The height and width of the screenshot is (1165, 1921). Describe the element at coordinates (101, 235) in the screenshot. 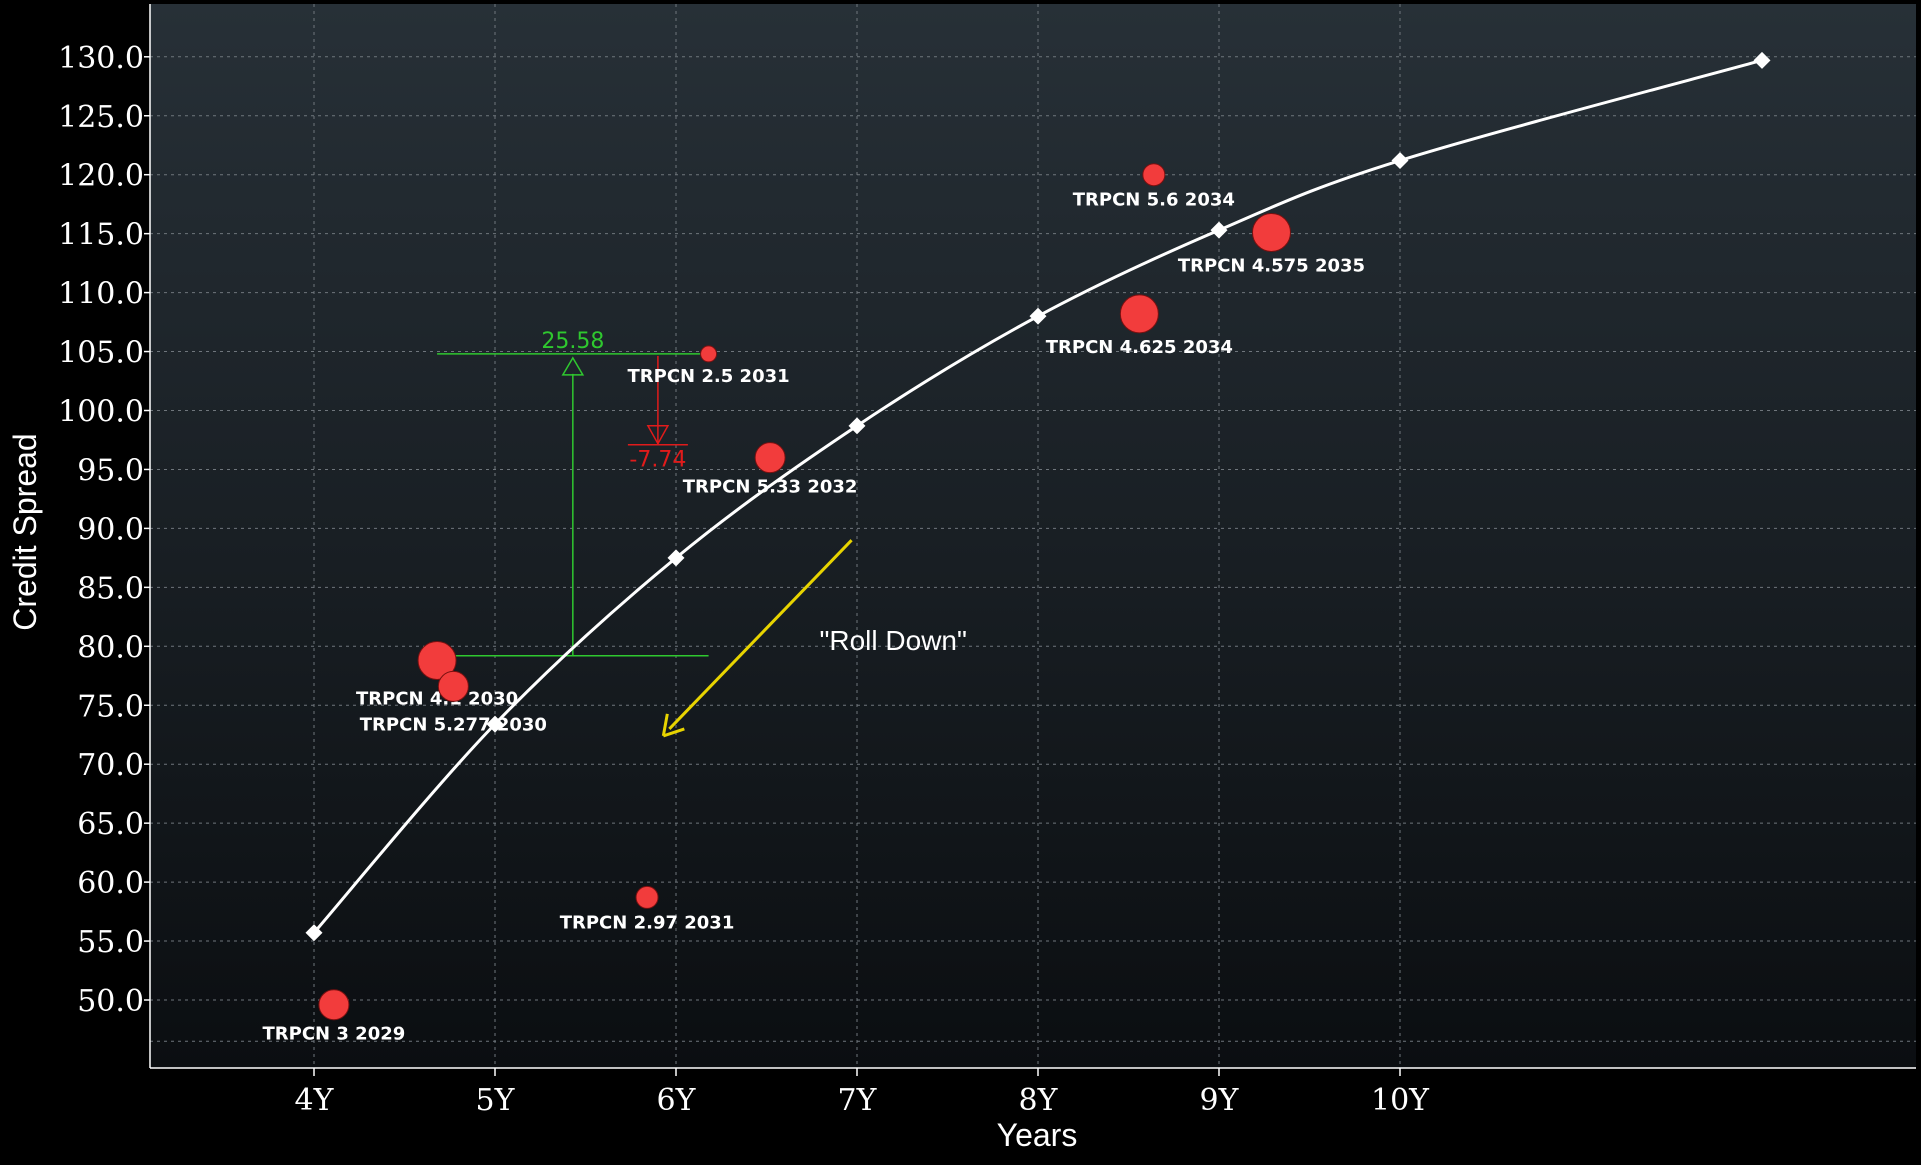

I see `y-tick-label: 115.0` at that location.